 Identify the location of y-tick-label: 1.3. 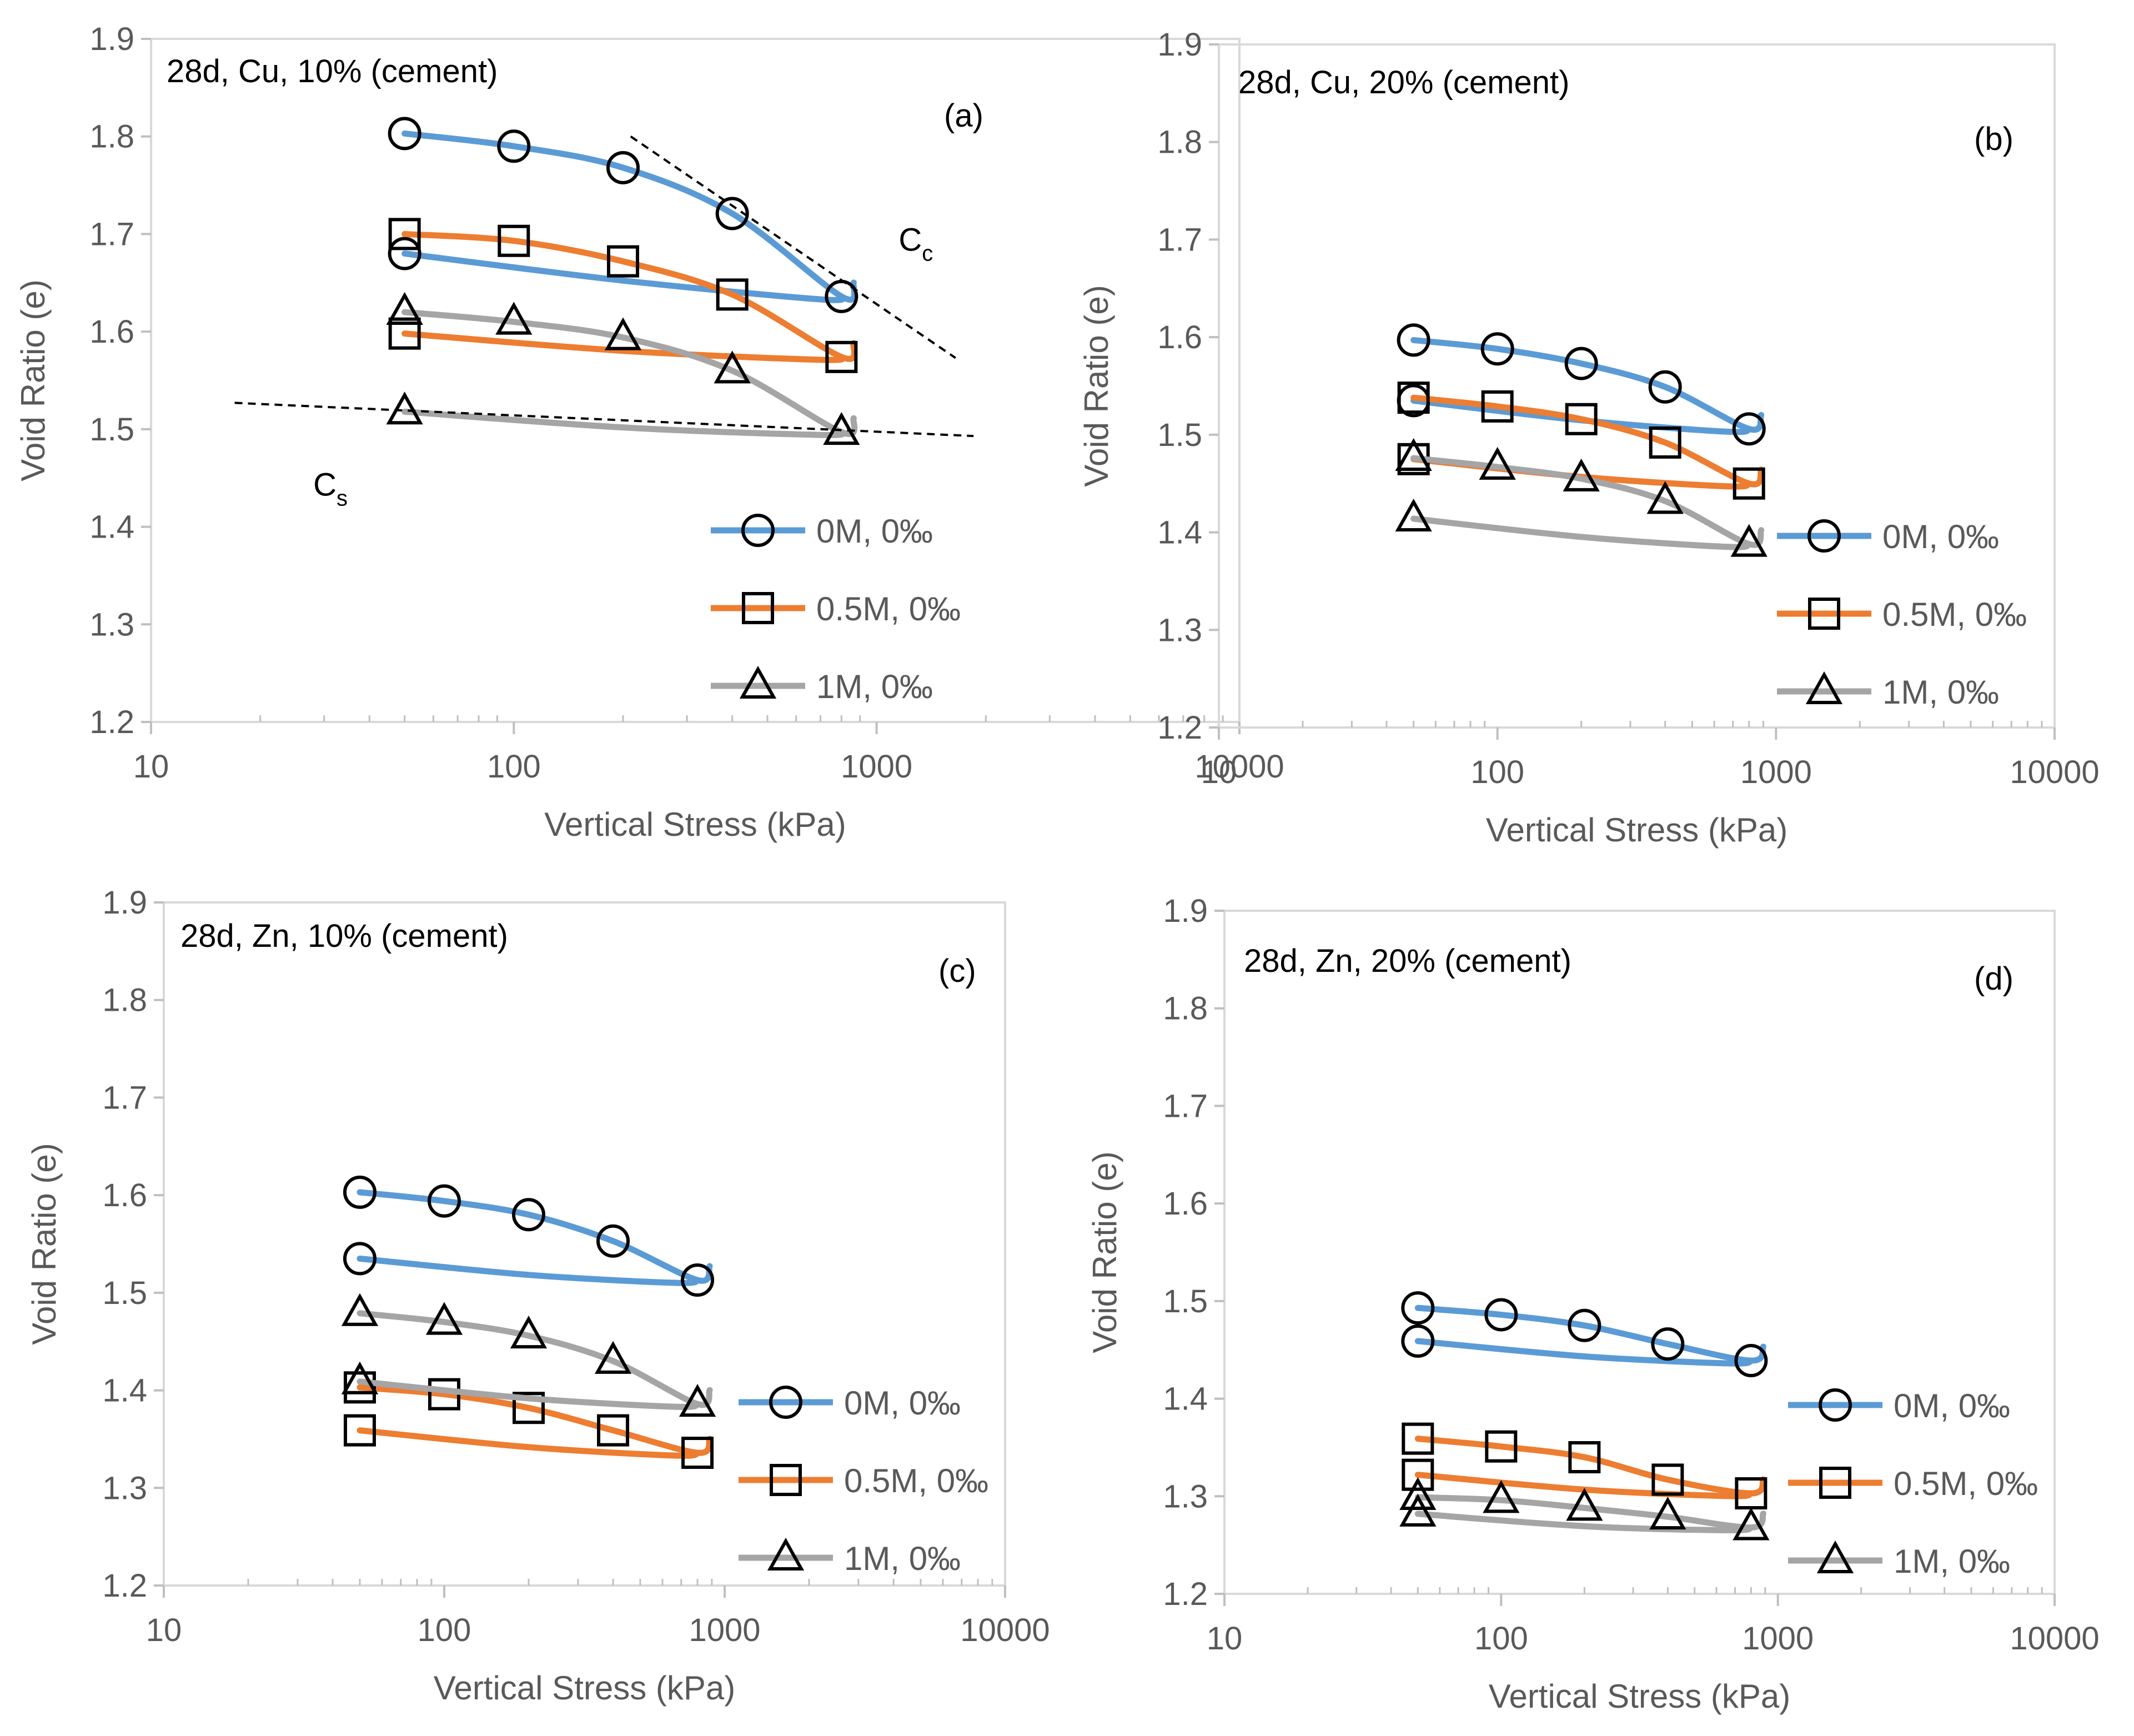
(1179, 630).